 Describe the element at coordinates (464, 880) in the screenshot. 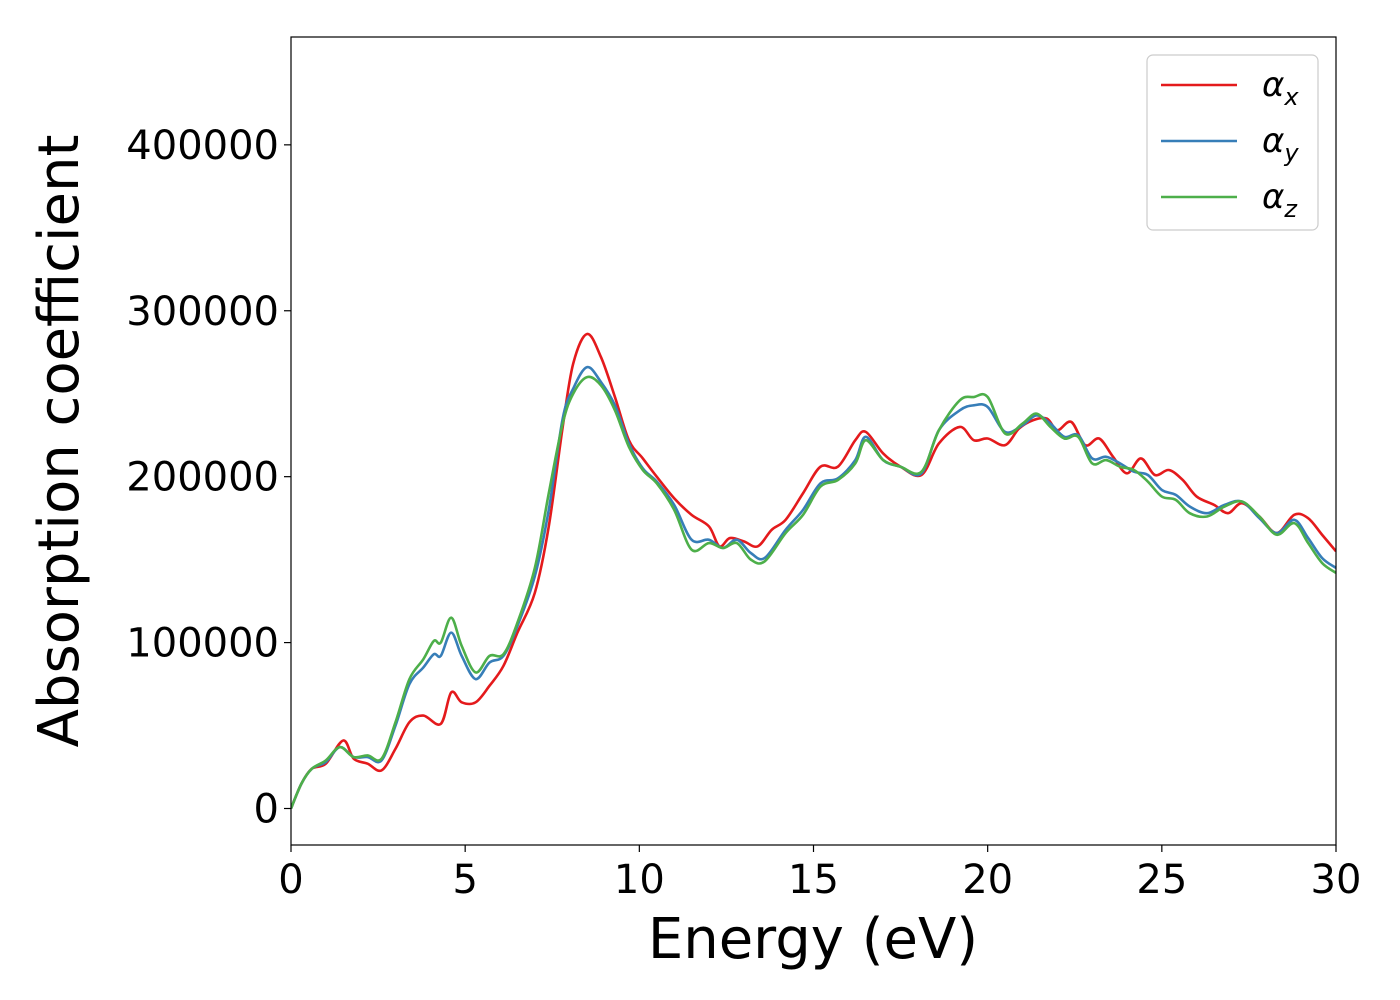

I see `x-tick-label: 5` at that location.